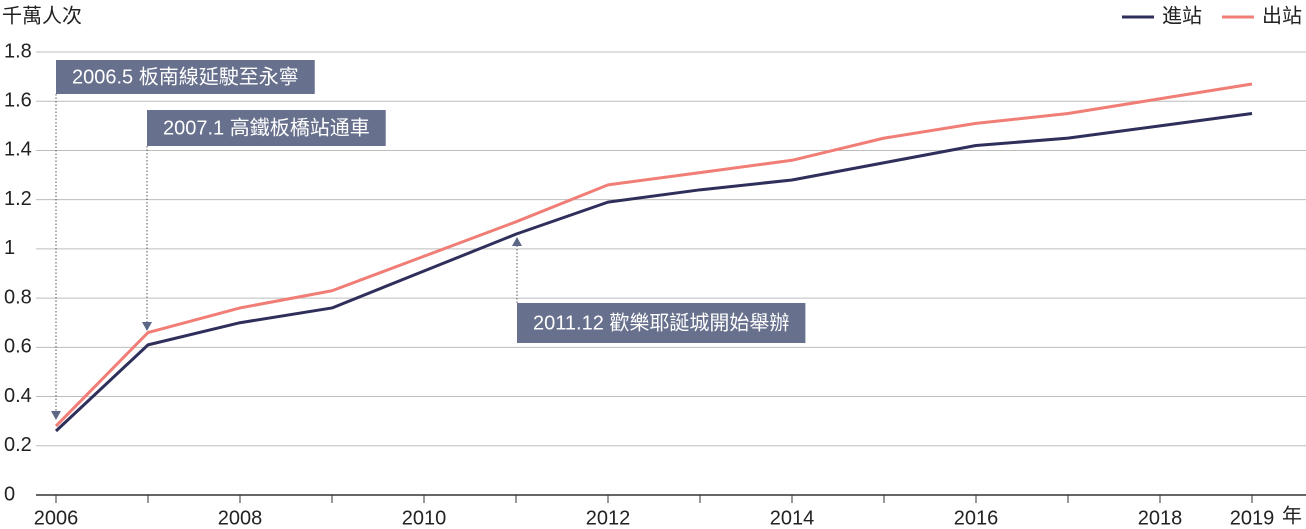  Describe the element at coordinates (264, 220) in the screenshot. I see `annotation: 2007.1 高鐵板橋站通車` at that location.